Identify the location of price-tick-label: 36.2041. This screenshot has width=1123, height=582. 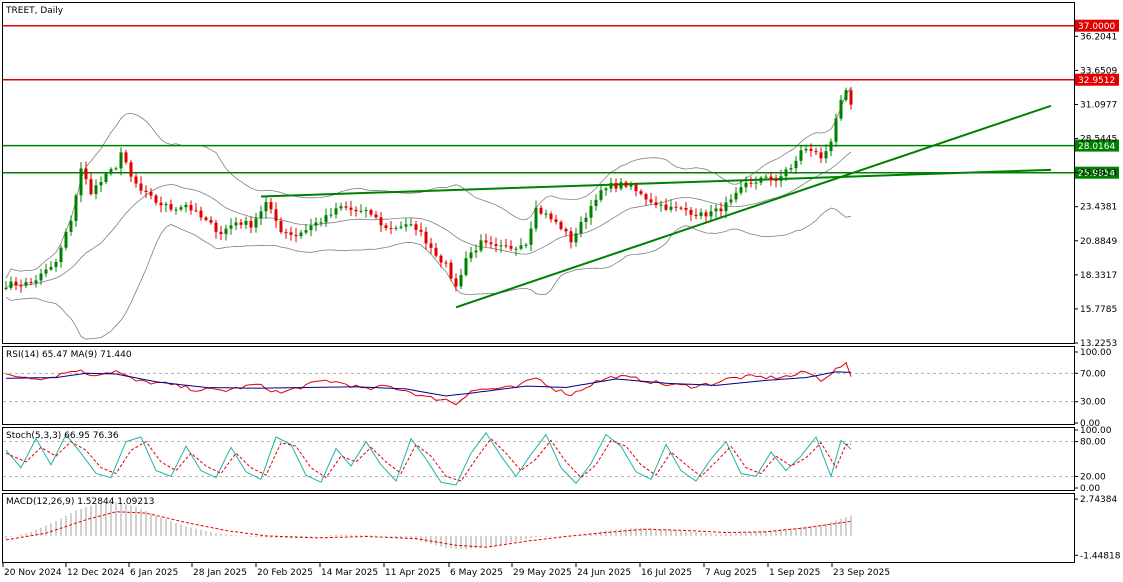
(1098, 37).